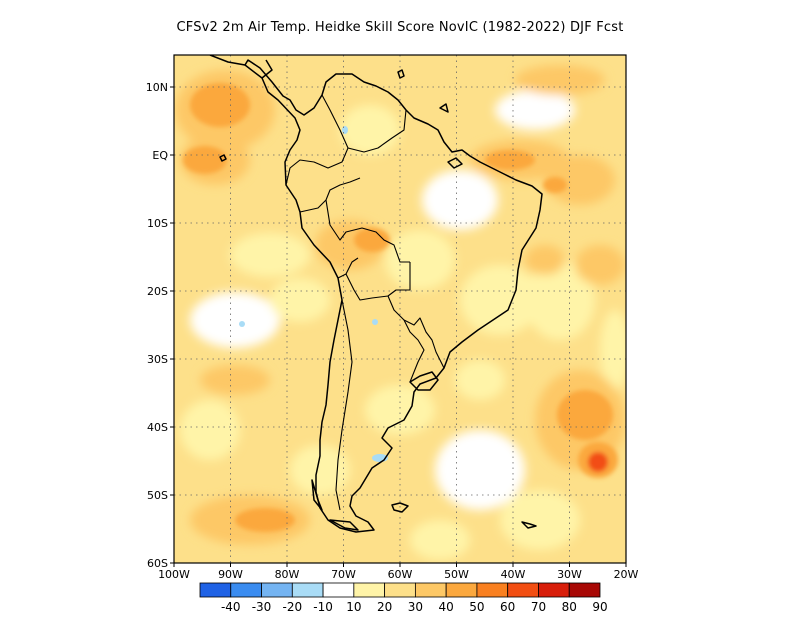  What do you see at coordinates (507, 607) in the screenshot?
I see `colorbar-label: 60` at bounding box center [507, 607].